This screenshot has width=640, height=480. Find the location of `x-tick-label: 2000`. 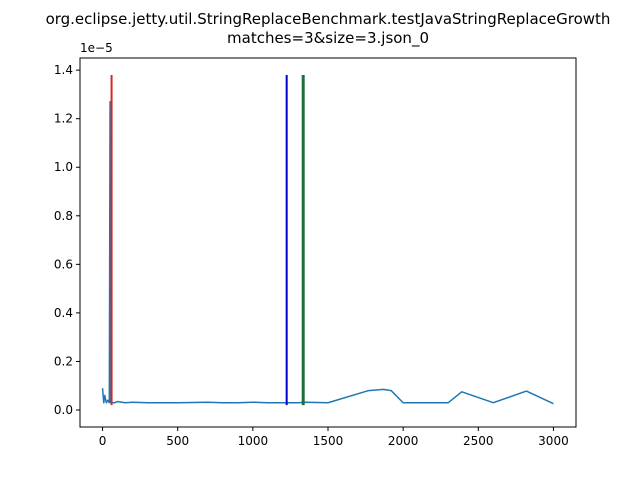

x-tick-label: 2000 is located at coordinates (403, 441).